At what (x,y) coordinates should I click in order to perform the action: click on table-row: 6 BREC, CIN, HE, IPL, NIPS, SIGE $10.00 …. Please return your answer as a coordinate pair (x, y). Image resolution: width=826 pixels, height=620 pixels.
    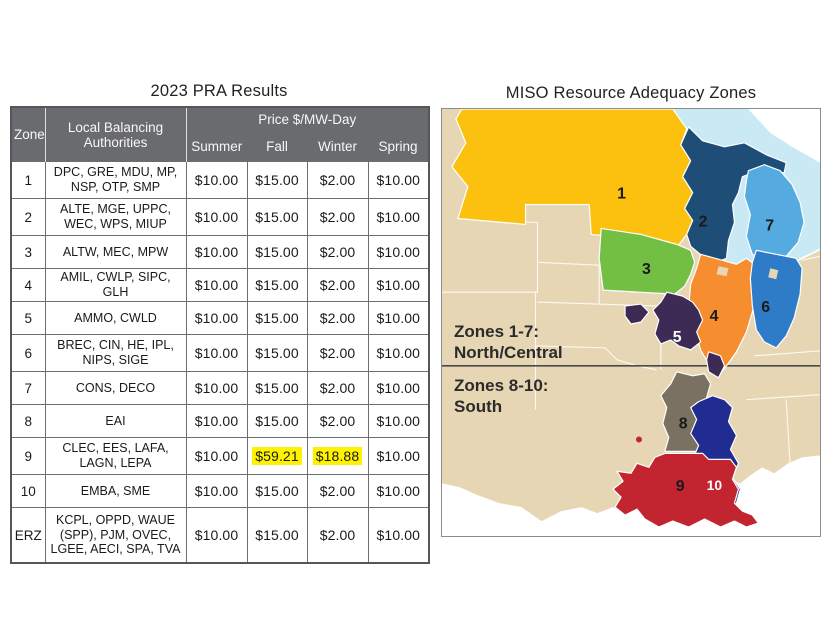
    Looking at the image, I should click on (220, 353).